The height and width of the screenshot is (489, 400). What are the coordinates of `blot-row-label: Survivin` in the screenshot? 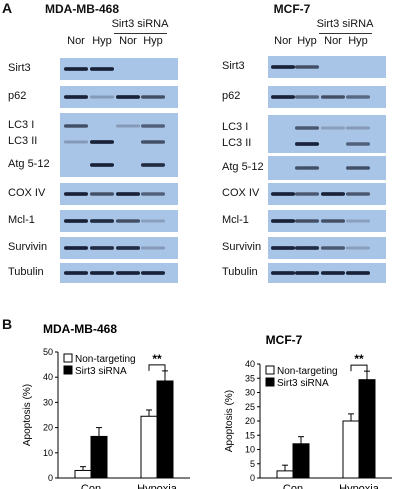 It's located at (242, 247).